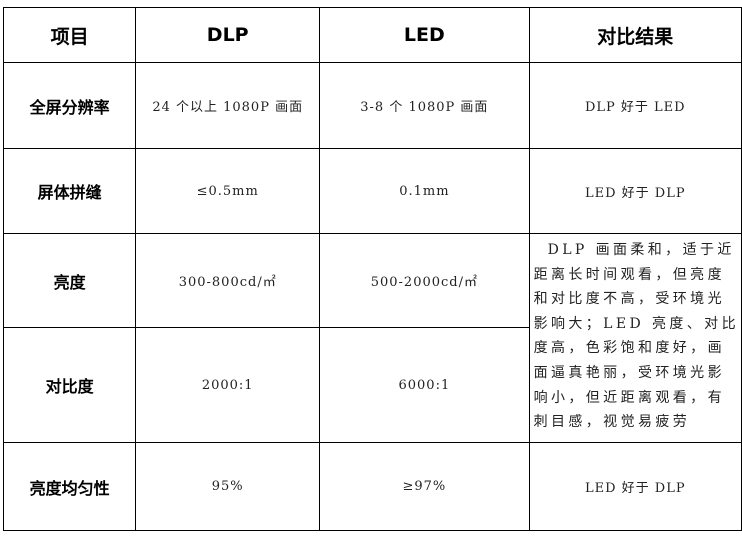 Image resolution: width=742 pixels, height=536 pixels. Describe the element at coordinates (424, 191) in the screenshot. I see `led-value: 0.1mm` at that location.